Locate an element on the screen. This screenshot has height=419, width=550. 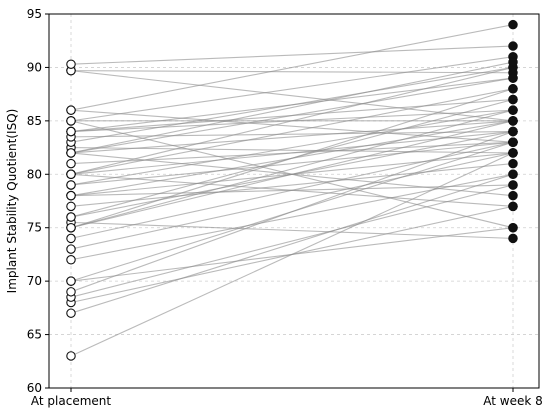
y-tick-label: 85 is located at coordinates (34, 121).